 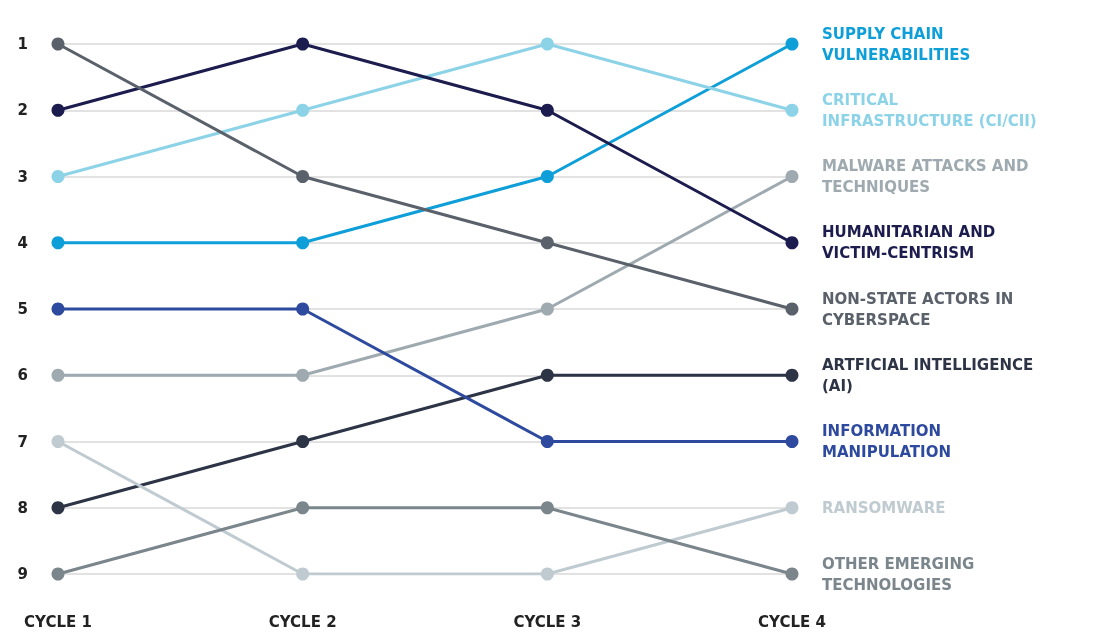 I want to click on y-tick-label: 4, so click(x=22, y=242).